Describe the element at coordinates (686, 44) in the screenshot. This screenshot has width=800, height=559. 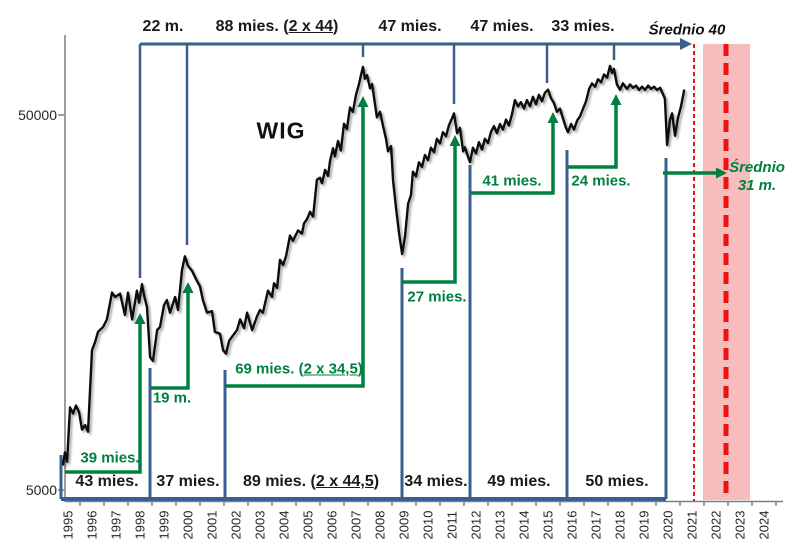
I see `top-bracket-arrowhead-icon` at that location.